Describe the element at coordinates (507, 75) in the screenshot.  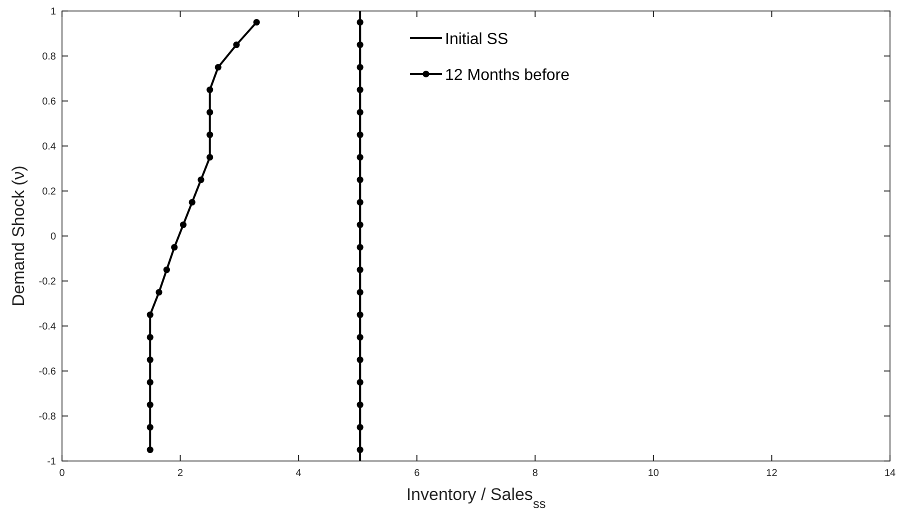
I see `legend-label: 12 Months before` at that location.